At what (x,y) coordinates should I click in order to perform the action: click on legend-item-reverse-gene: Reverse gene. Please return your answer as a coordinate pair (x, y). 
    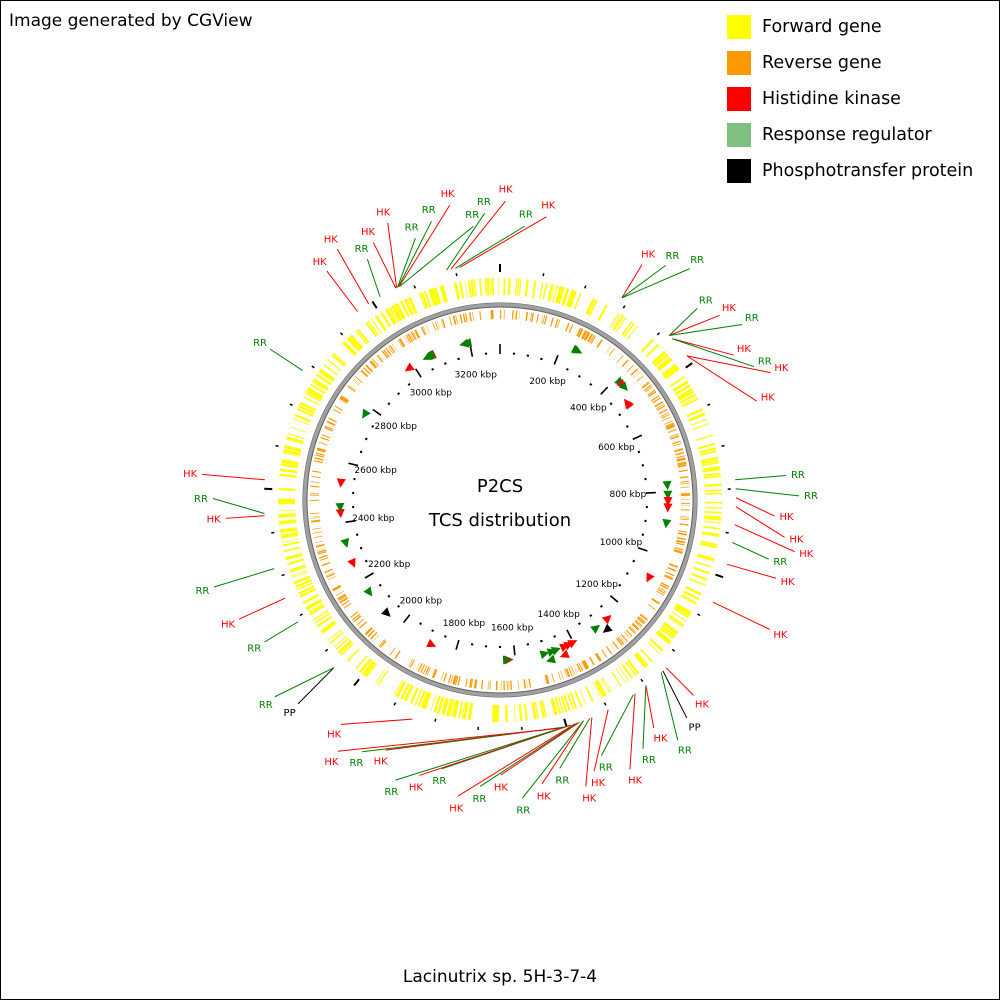
    Looking at the image, I should click on (850, 63).